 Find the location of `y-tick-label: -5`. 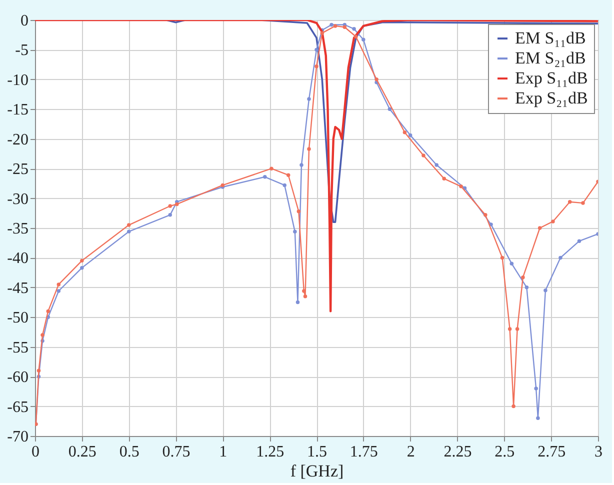

y-tick-label: -5 is located at coordinates (21, 51).